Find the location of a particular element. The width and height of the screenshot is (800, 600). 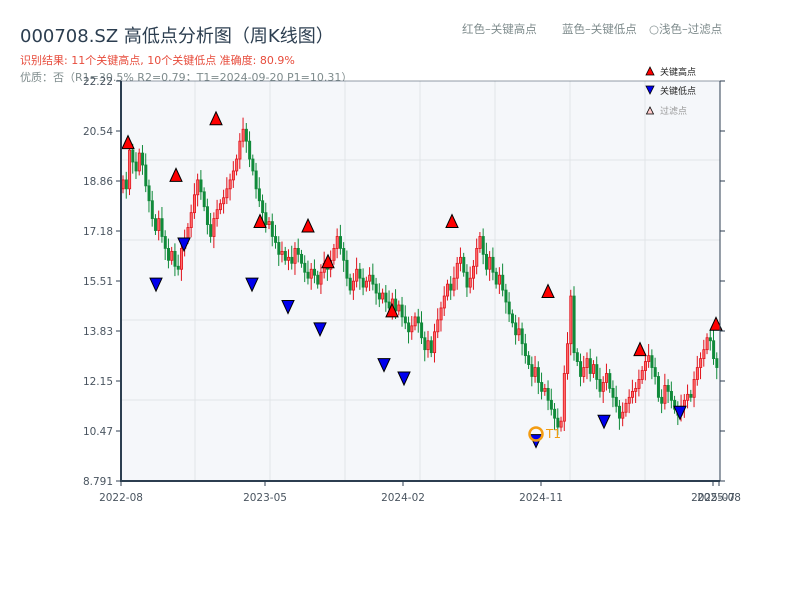

legend-text-red: 红色–关键高点 is located at coordinates (499, 29).